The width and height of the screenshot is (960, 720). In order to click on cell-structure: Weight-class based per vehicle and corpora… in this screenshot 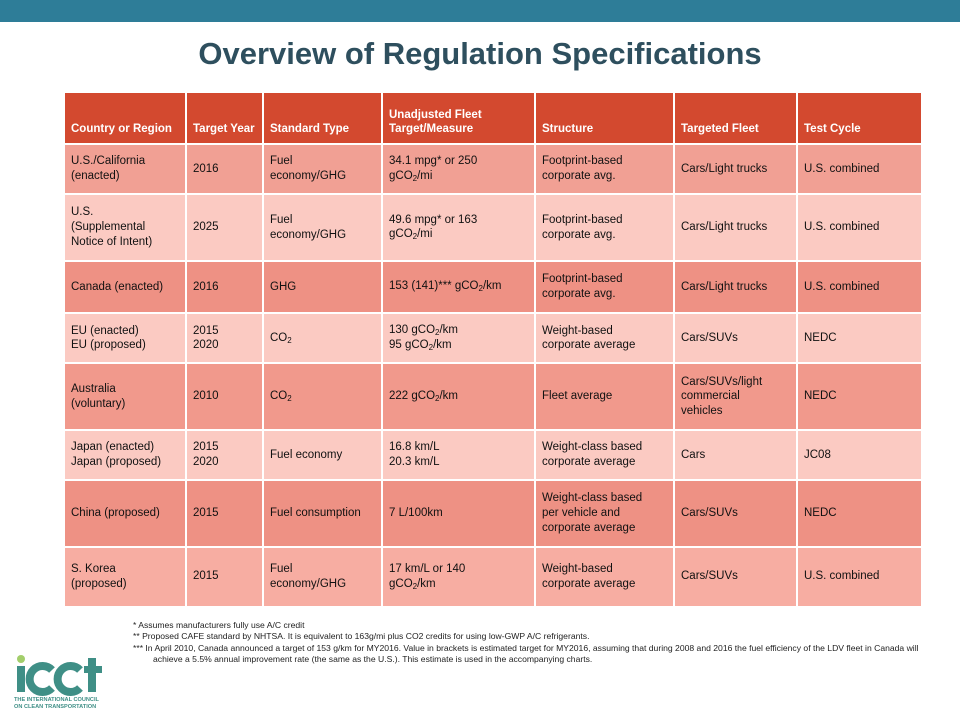, I will do `click(604, 513)`.